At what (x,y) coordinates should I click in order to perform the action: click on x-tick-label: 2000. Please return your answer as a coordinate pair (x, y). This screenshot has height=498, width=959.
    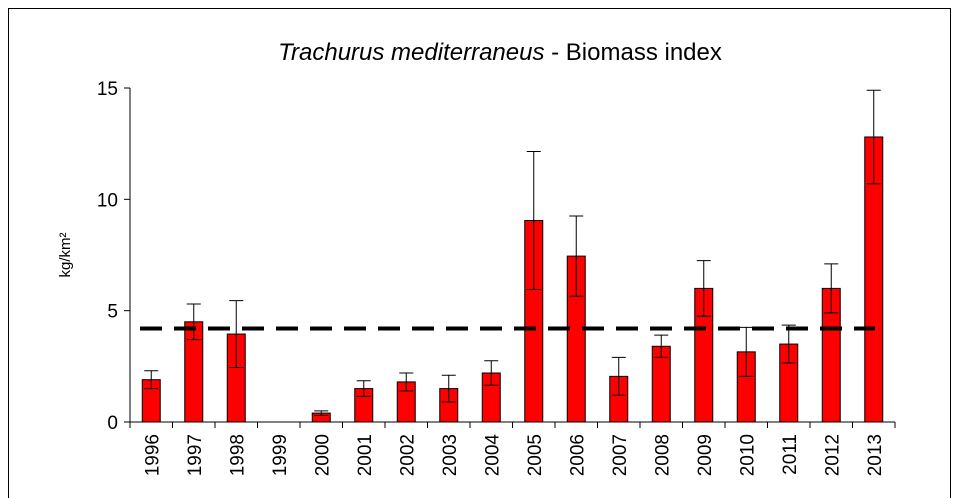
    Looking at the image, I should click on (322, 455).